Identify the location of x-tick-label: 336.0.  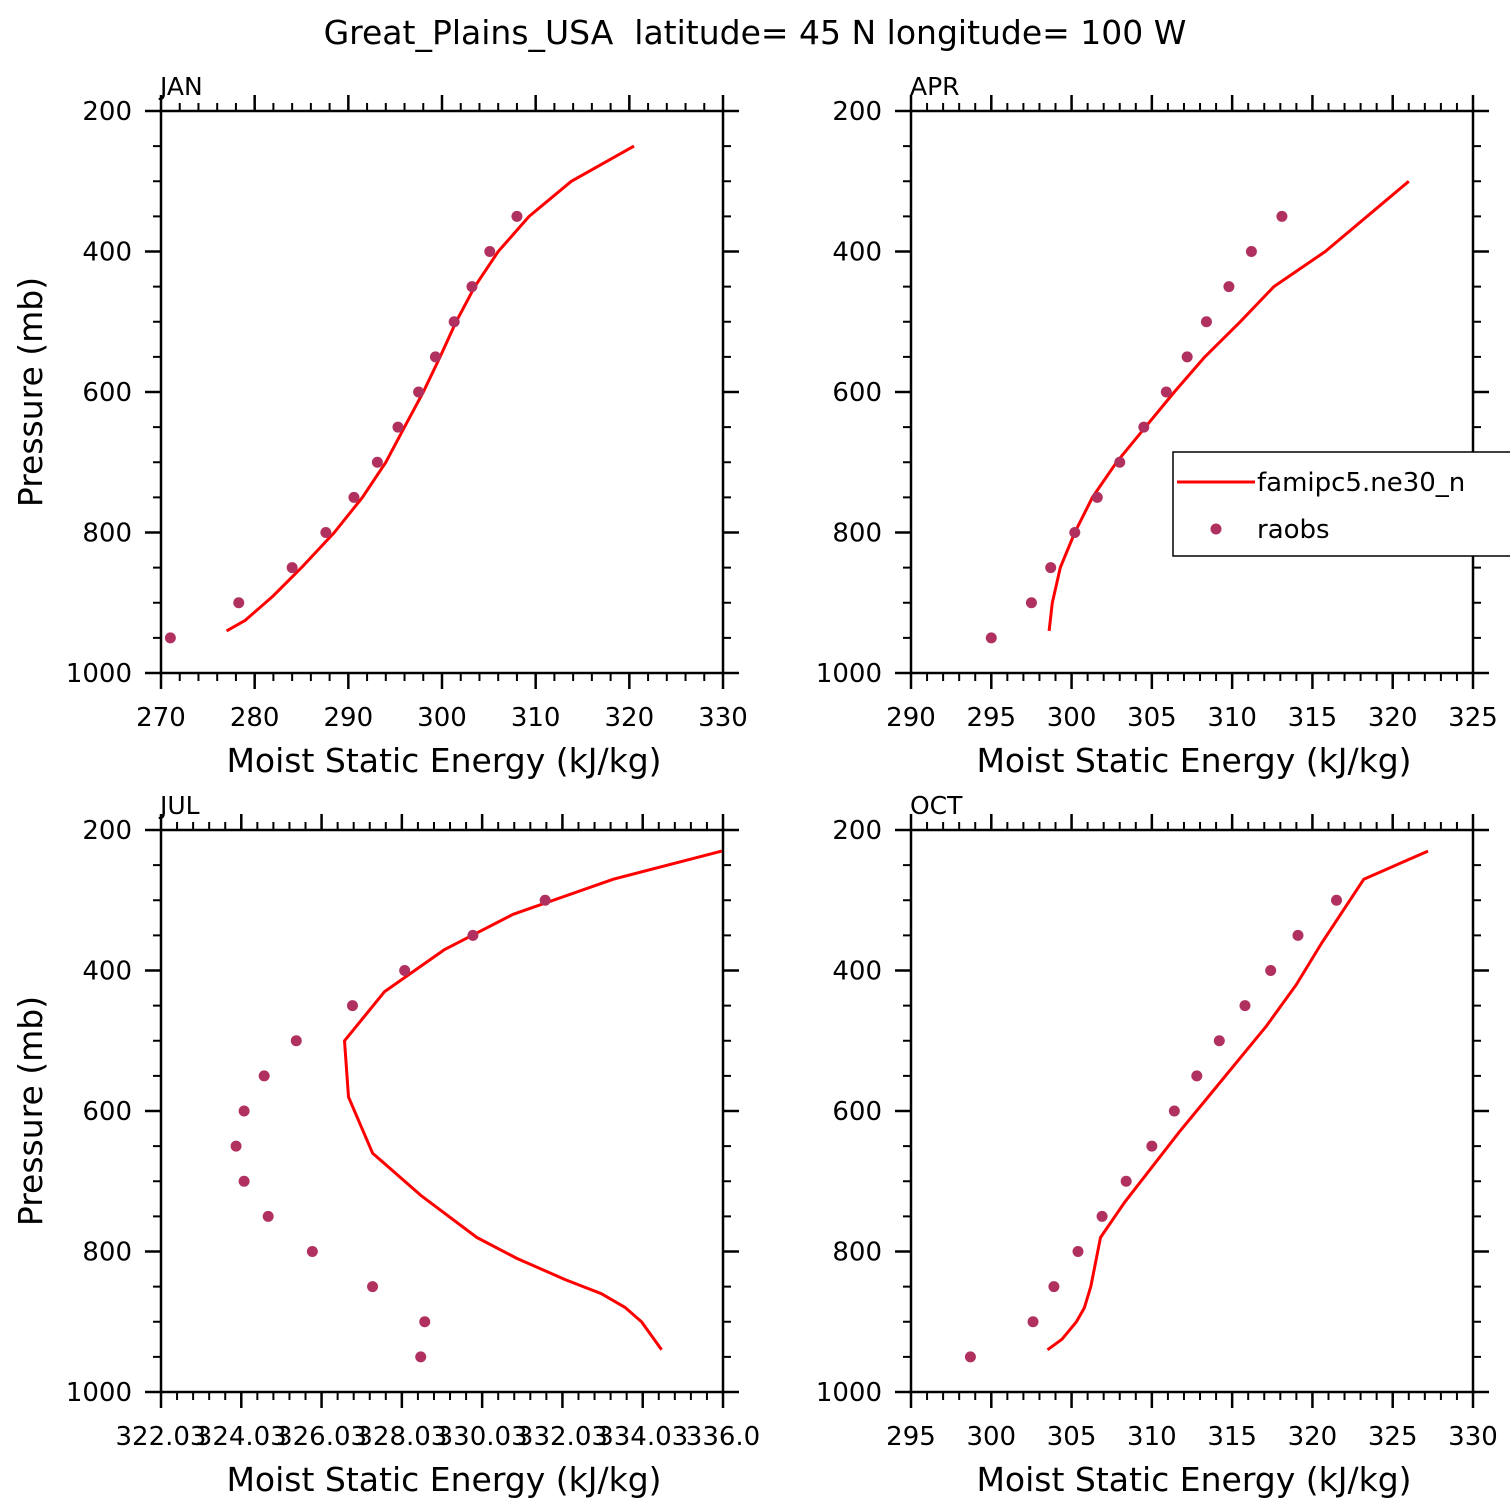
(723, 1437).